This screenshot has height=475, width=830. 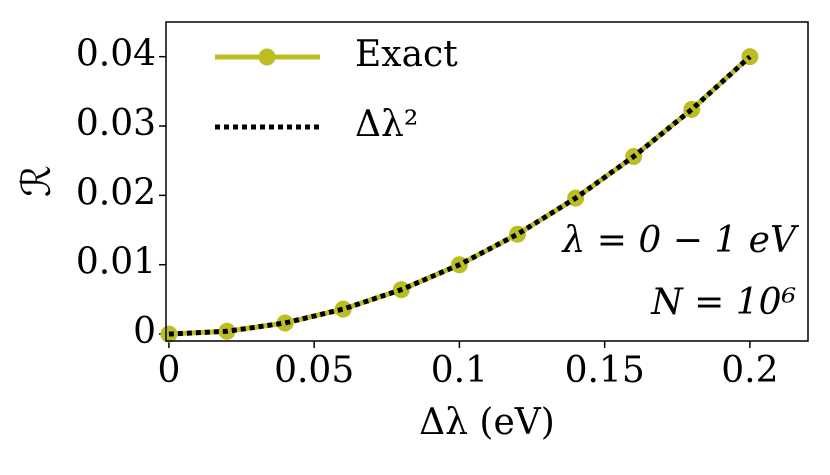 What do you see at coordinates (267, 57) in the screenshot?
I see `legend-marker` at bounding box center [267, 57].